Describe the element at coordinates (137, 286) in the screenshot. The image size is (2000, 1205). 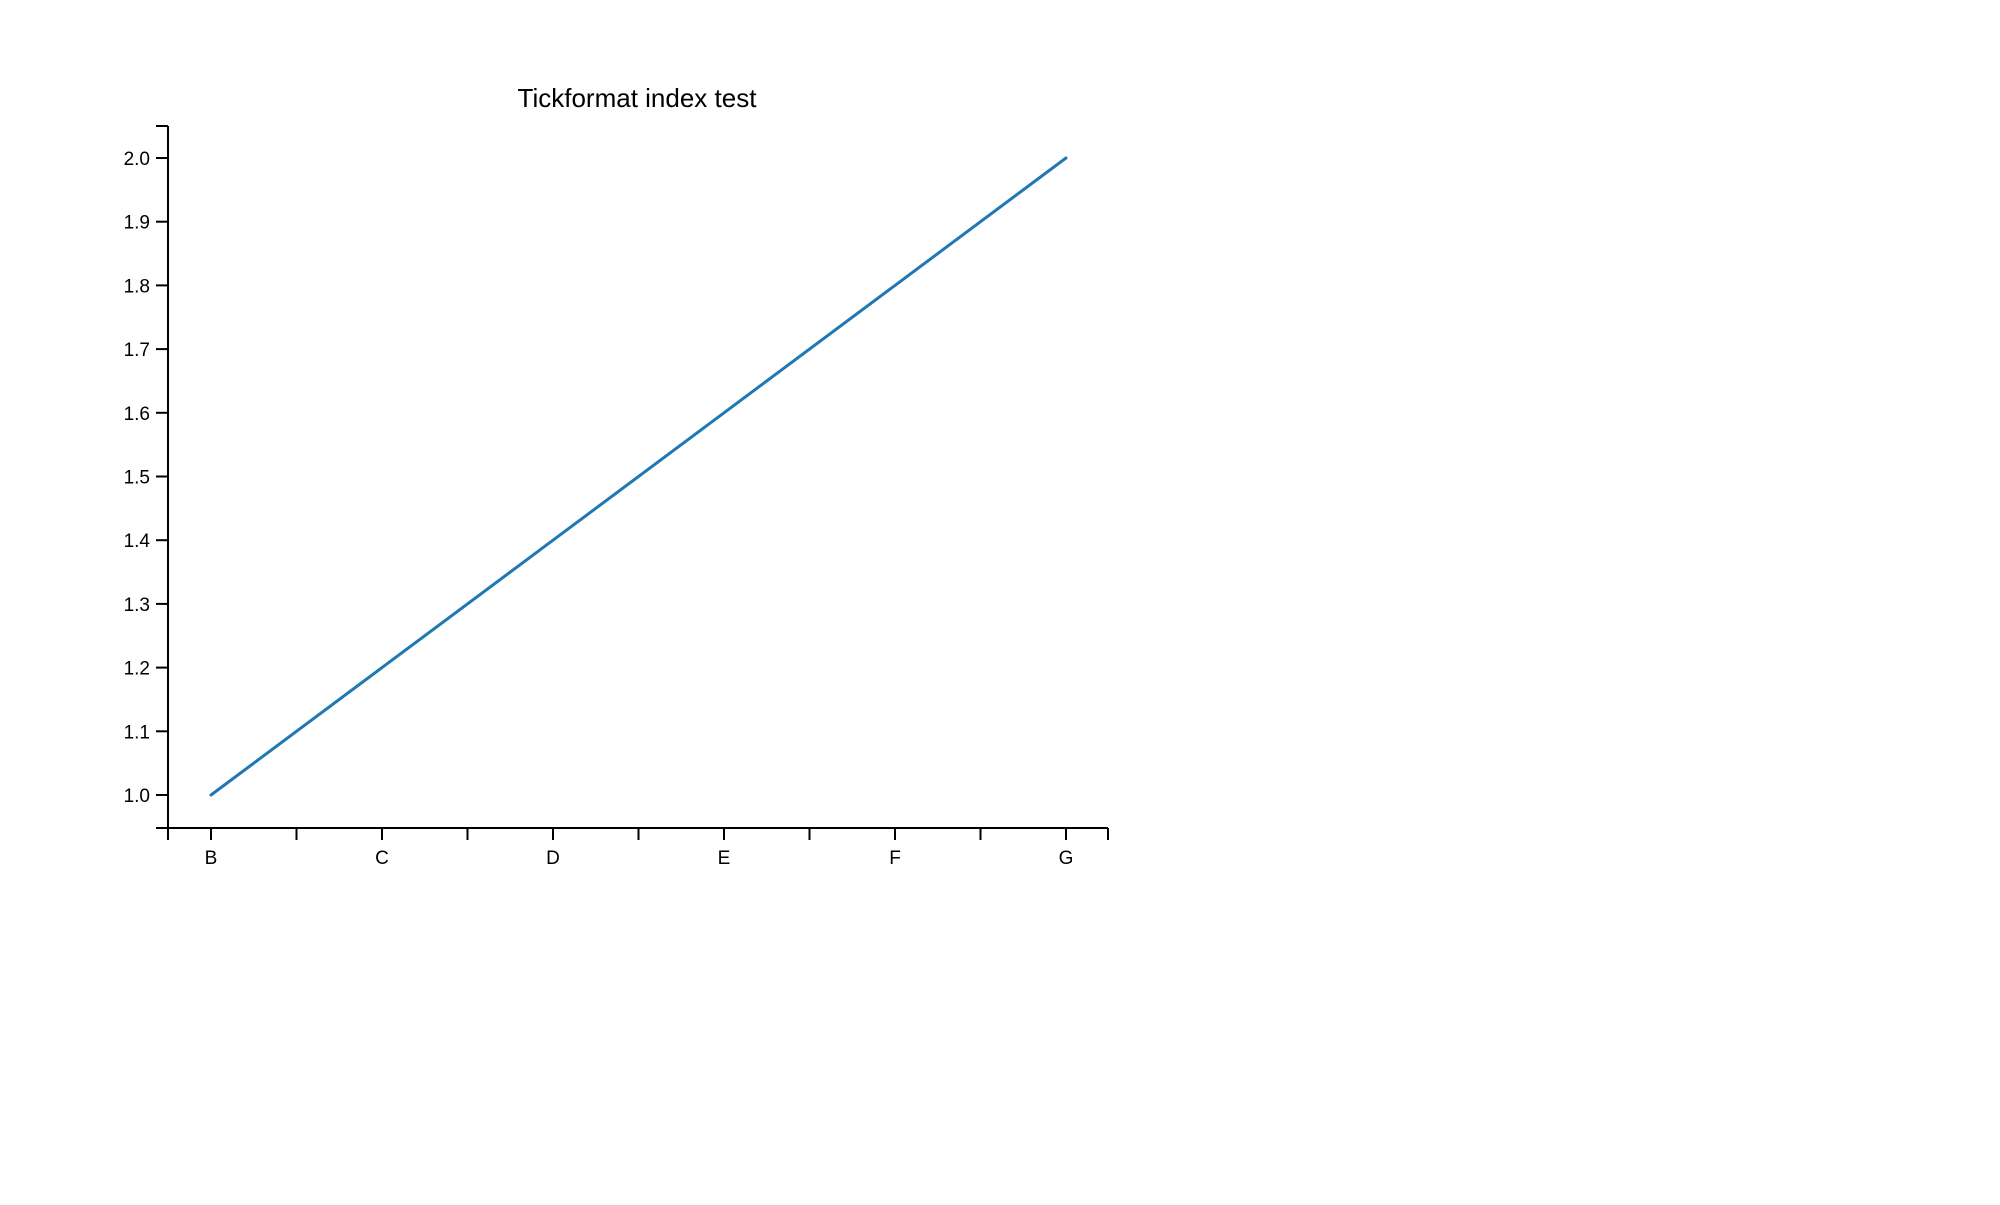
I see `y-tick-label: 1.8` at that location.